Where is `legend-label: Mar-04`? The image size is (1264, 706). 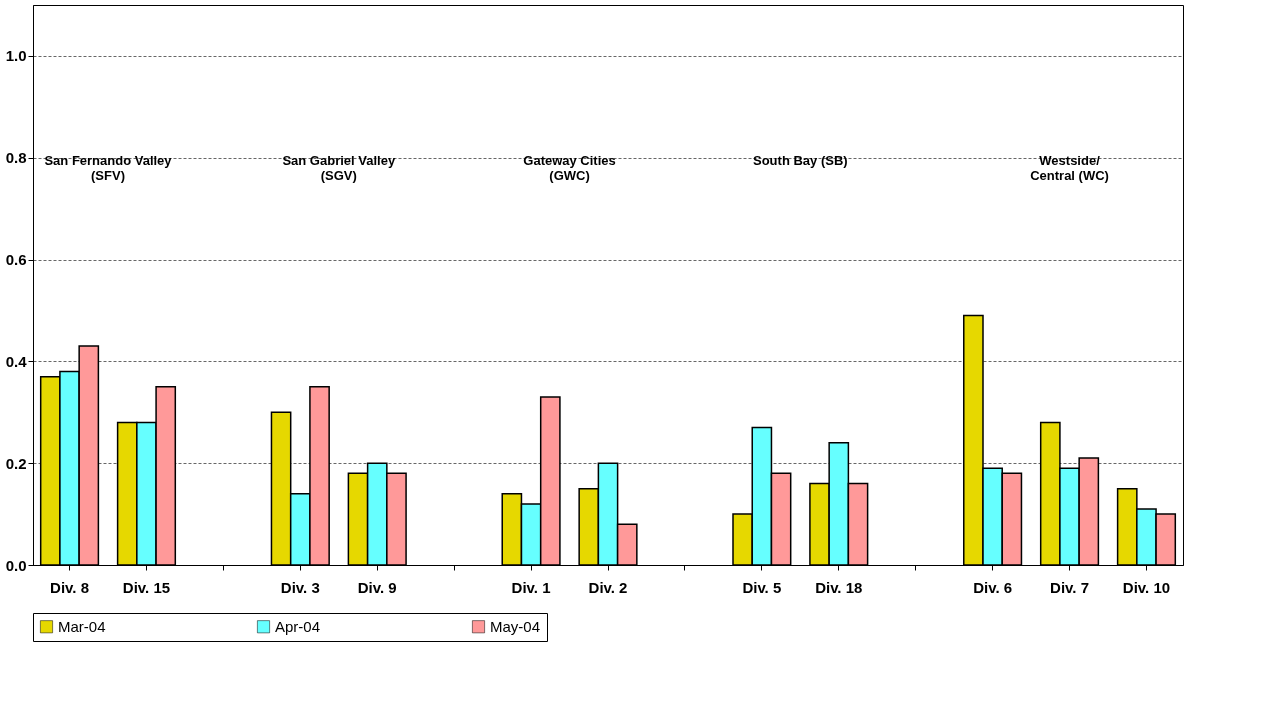
legend-label: Mar-04 is located at coordinates (82, 626).